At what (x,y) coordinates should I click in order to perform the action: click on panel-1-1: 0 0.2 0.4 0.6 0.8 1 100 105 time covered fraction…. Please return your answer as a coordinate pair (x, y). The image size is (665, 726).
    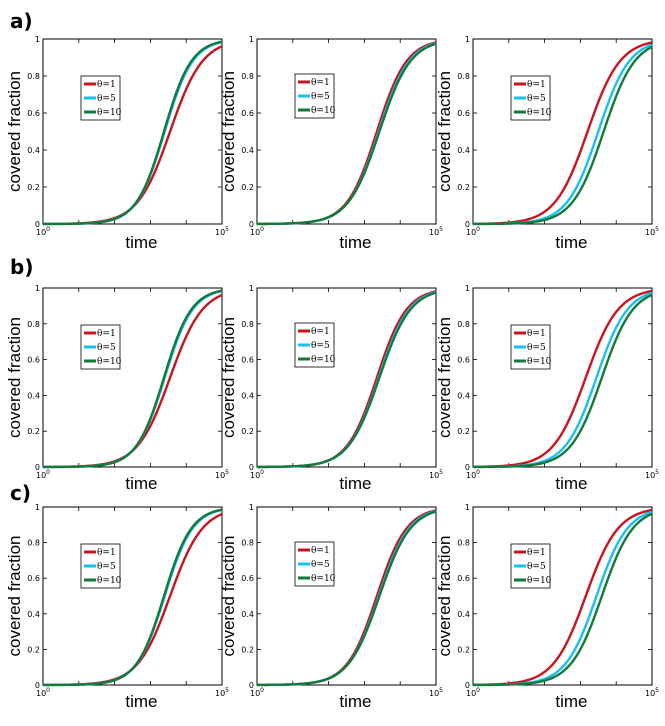
    Looking at the image, I should click on (117, 143).